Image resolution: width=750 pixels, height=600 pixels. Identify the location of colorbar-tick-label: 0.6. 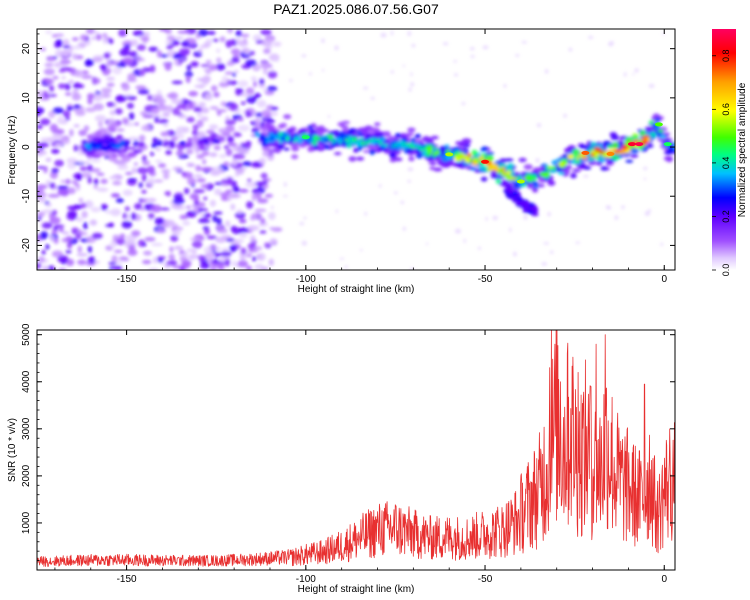
(726, 109).